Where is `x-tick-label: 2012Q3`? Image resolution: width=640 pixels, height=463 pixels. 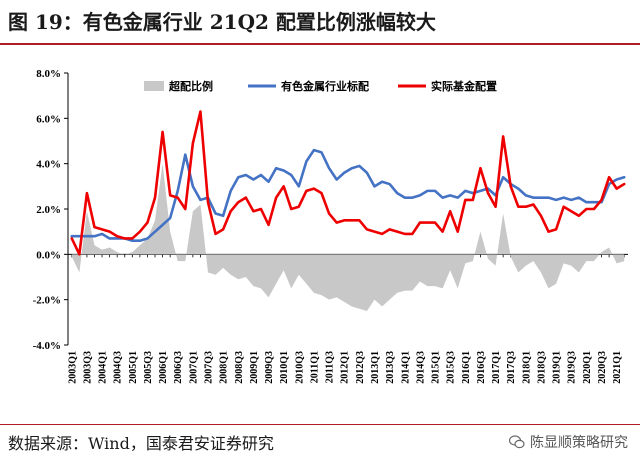
x-tick-label: 2012Q3 is located at coordinates (360, 367).